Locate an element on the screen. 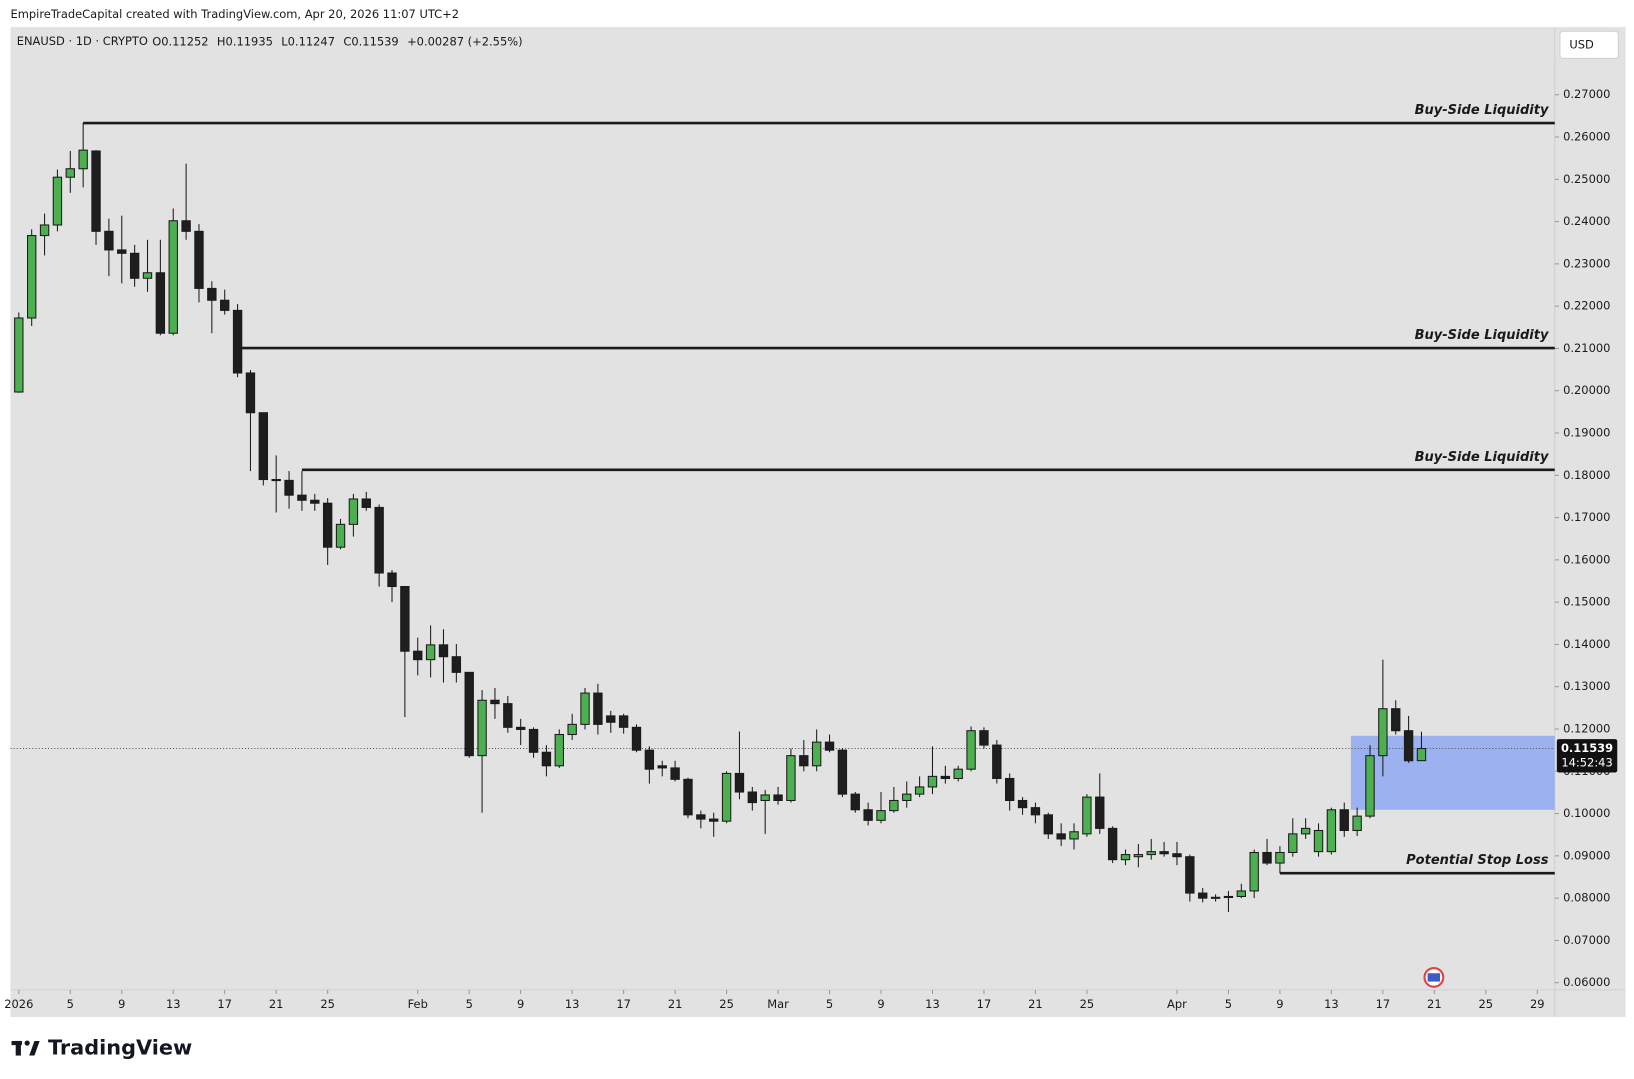 The height and width of the screenshot is (1079, 1634). x-tick-label: 5 is located at coordinates (829, 1004).